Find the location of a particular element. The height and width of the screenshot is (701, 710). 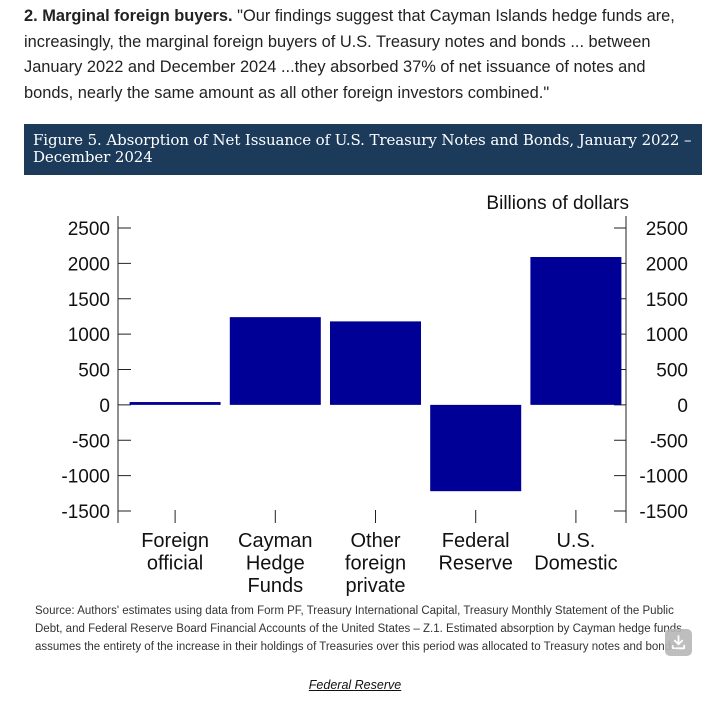

y-tick-label-left: 2000 is located at coordinates (89, 264).